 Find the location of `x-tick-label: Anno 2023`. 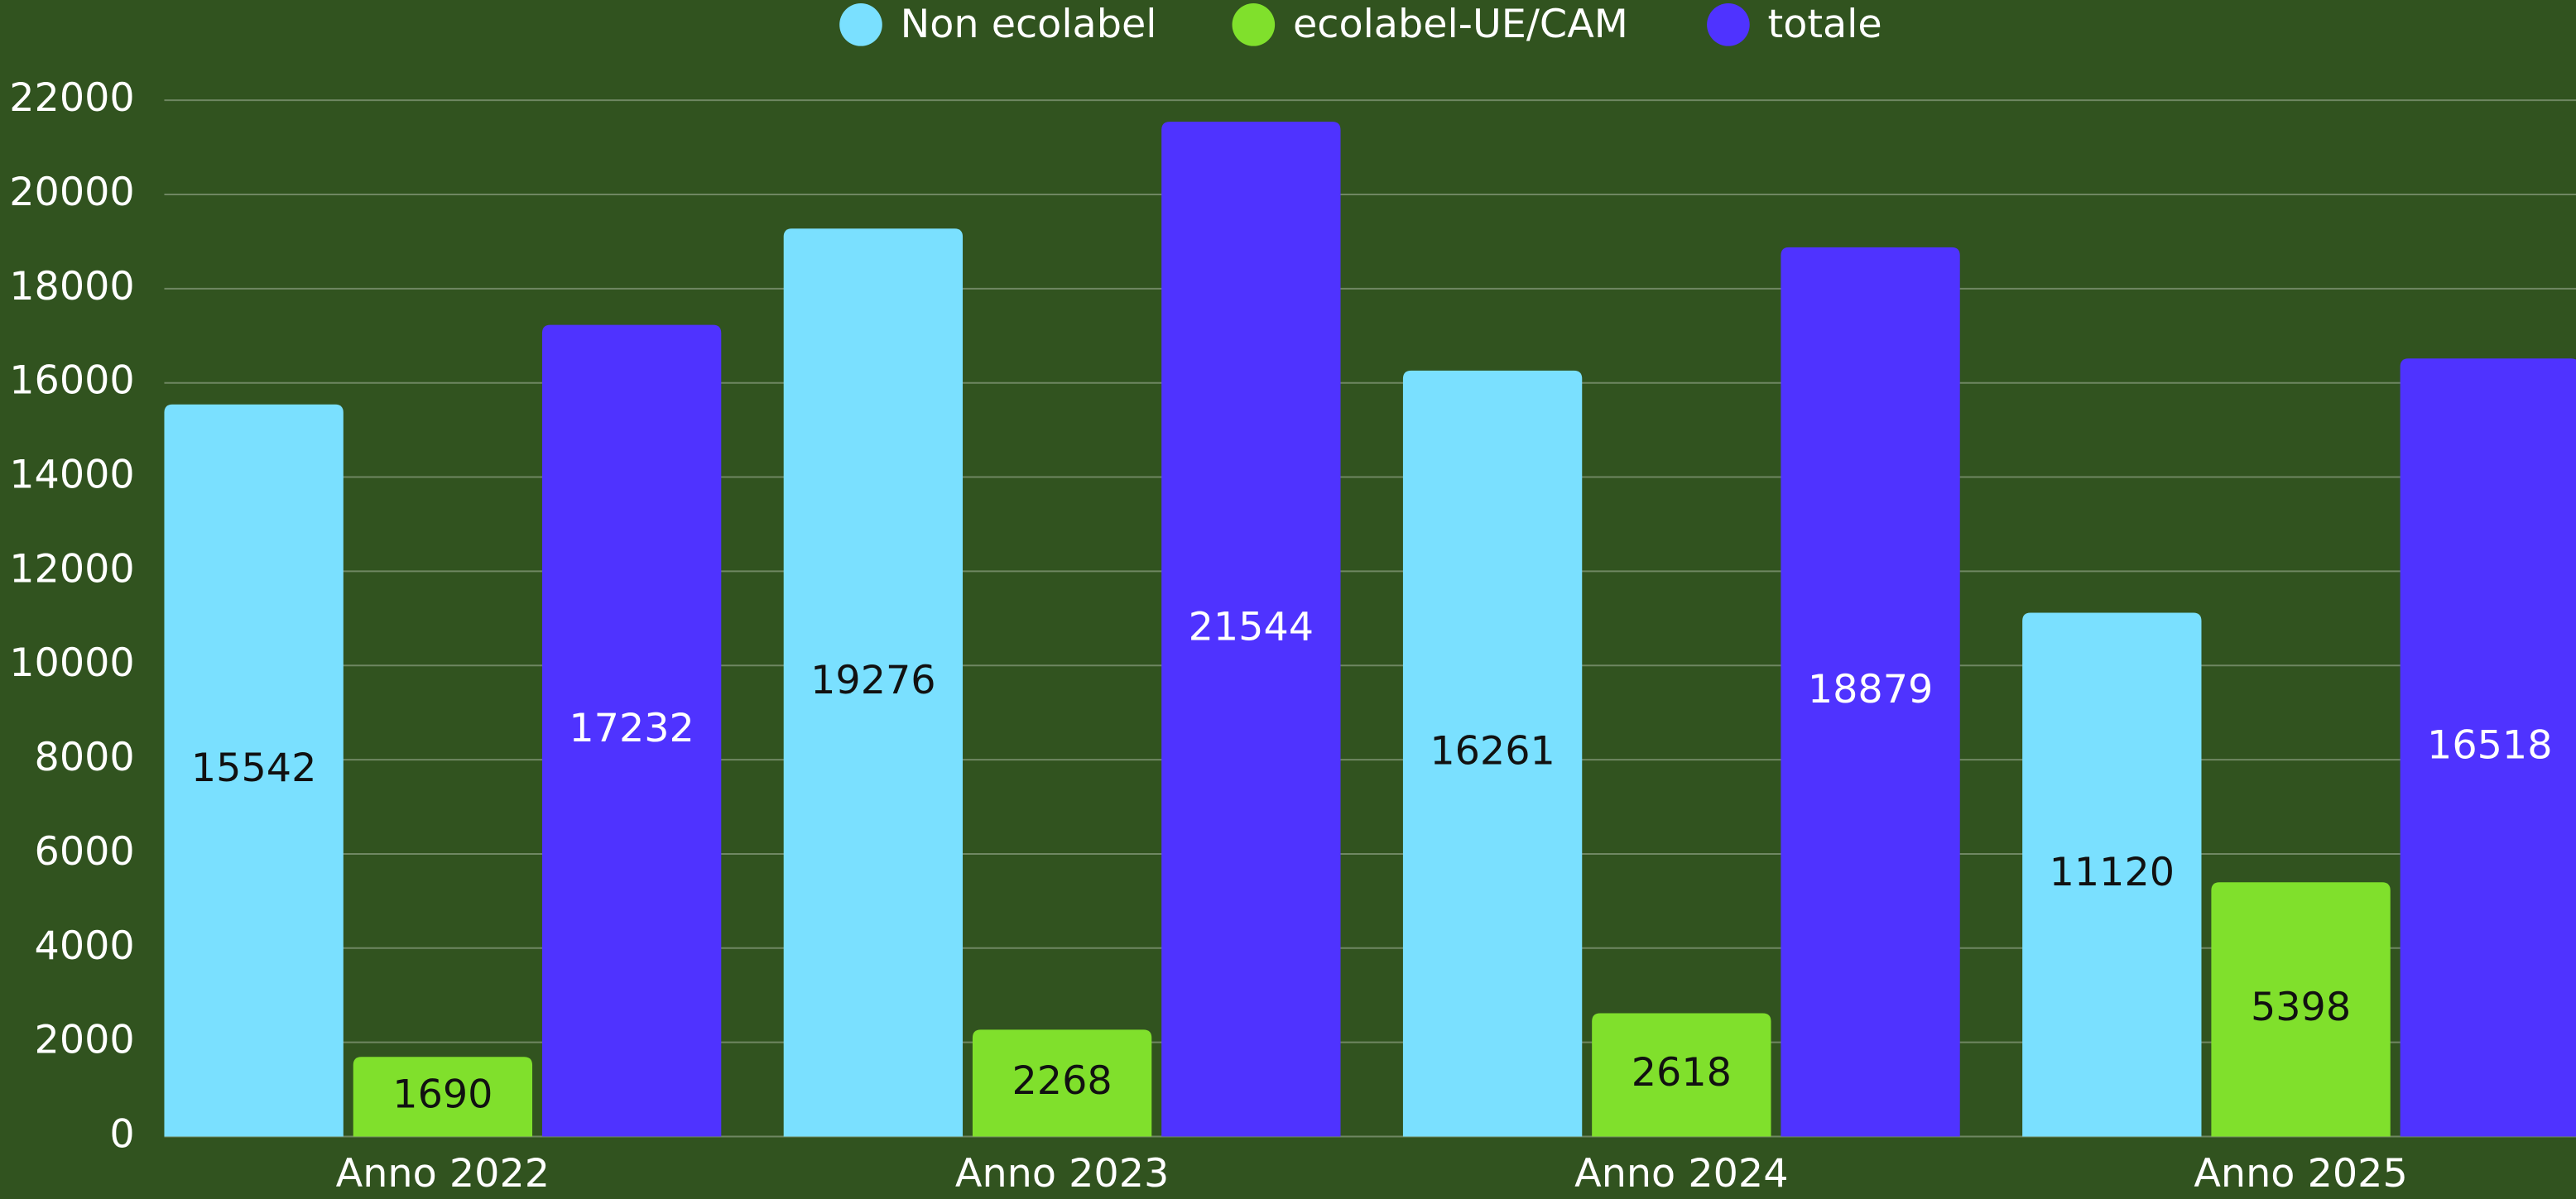

x-tick-label: Anno 2023 is located at coordinates (1062, 1174).